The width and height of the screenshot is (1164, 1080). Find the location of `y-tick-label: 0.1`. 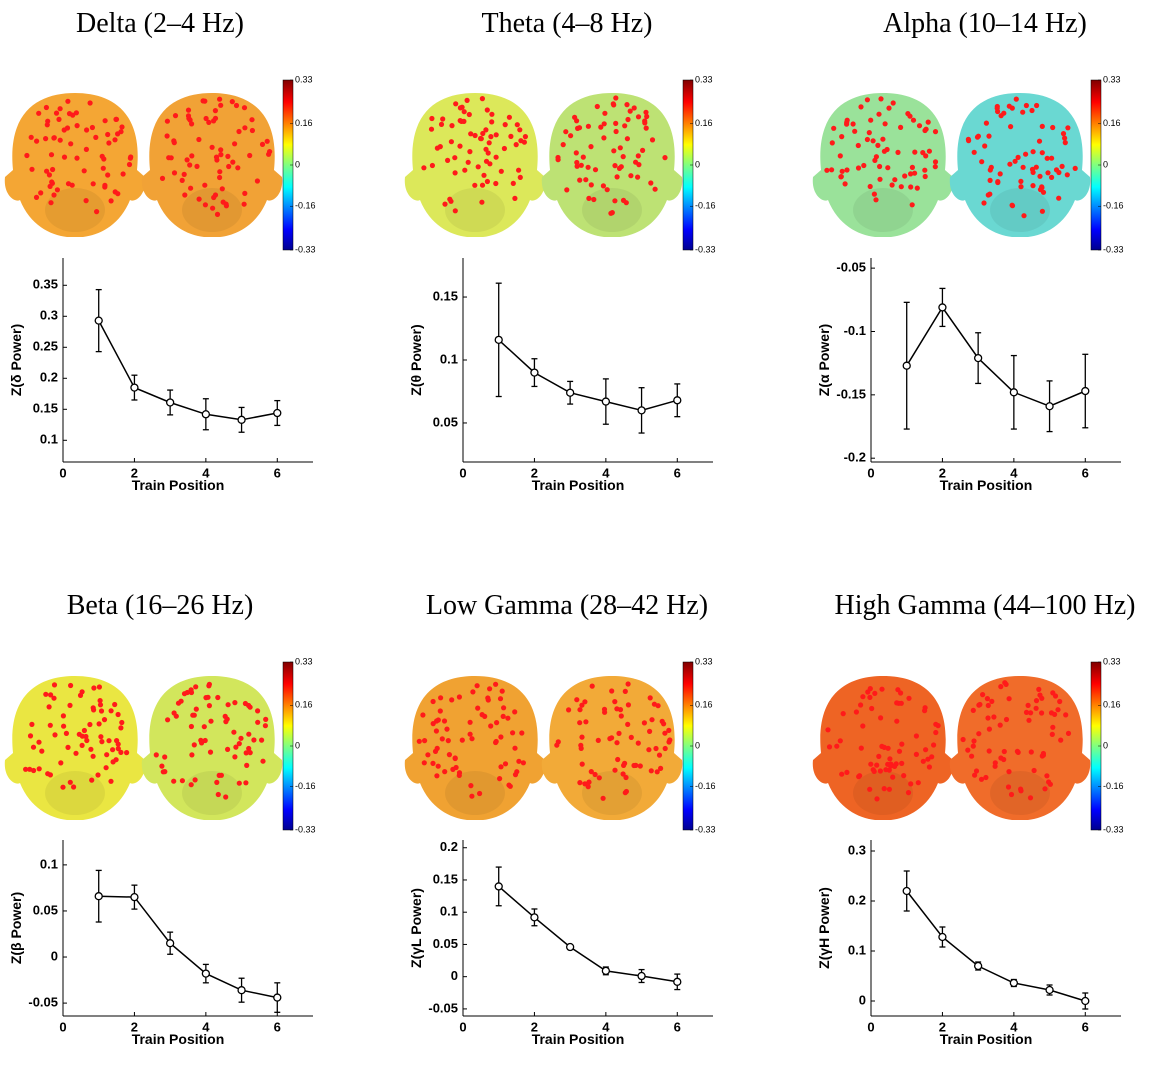

y-tick-label: 0.1 is located at coordinates (49, 439).